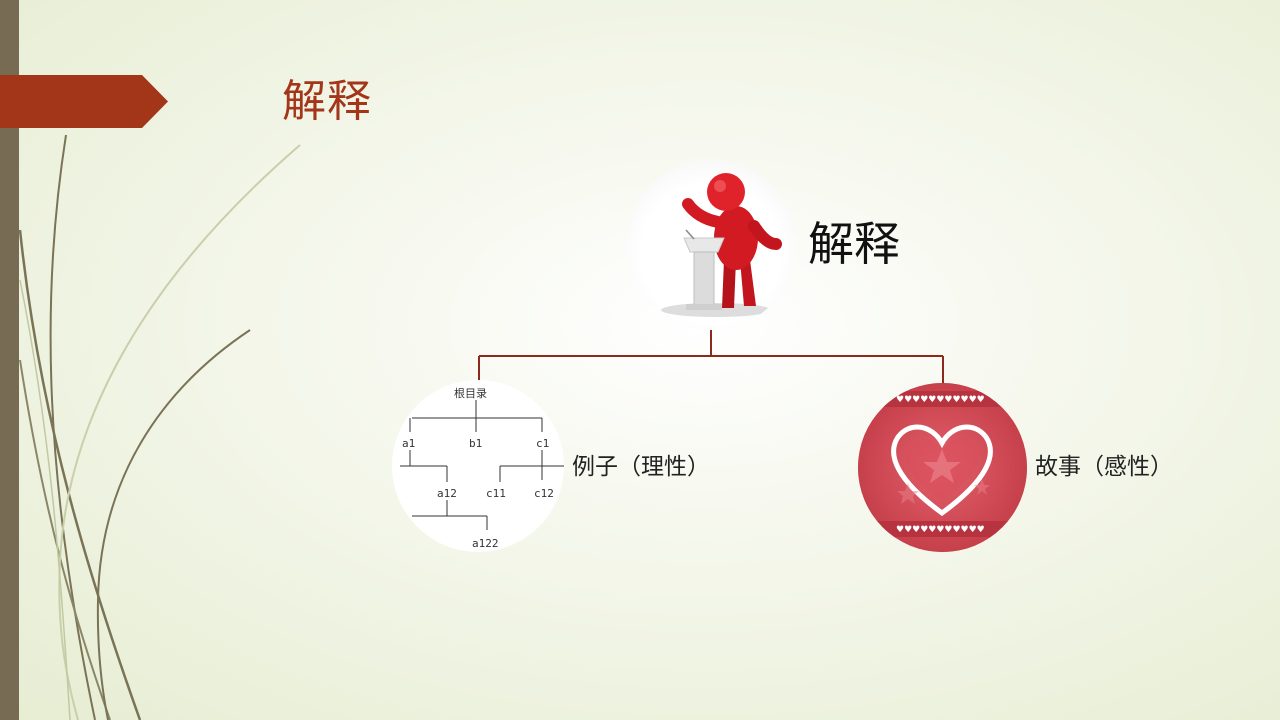 The height and width of the screenshot is (720, 1280). What do you see at coordinates (854, 244) in the screenshot?
I see `root-label: 解释` at bounding box center [854, 244].